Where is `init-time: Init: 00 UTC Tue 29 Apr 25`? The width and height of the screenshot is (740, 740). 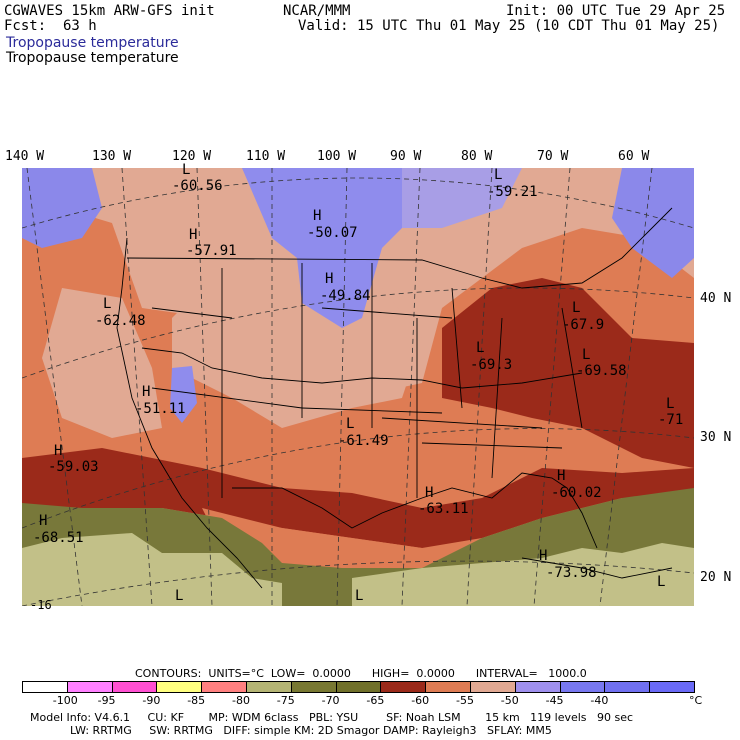 init-time: Init: 00 UTC Tue 29 Apr 25 is located at coordinates (616, 11).